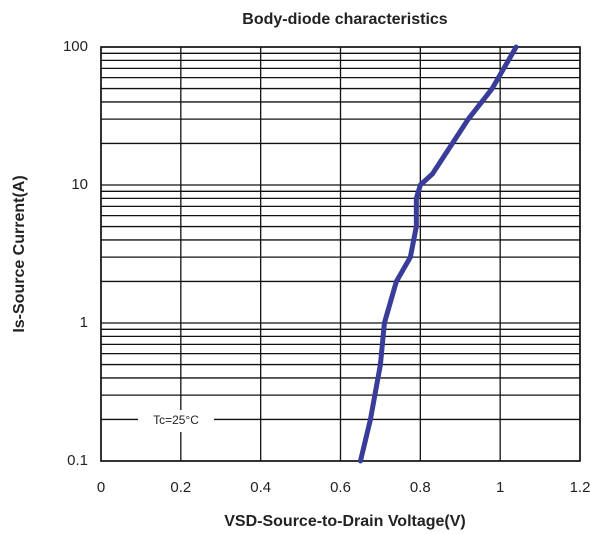 The height and width of the screenshot is (534, 590). Describe the element at coordinates (79, 184) in the screenshot. I see `y-tick-label: 10` at that location.